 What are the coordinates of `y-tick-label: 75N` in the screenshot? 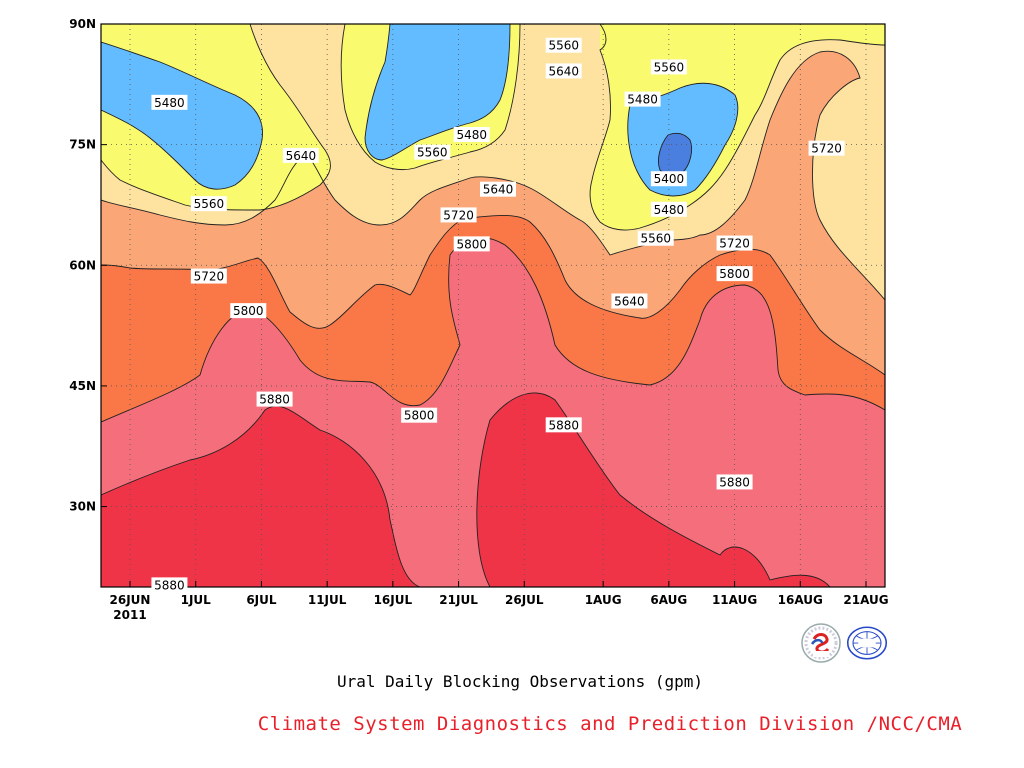 It's located at (82, 145).